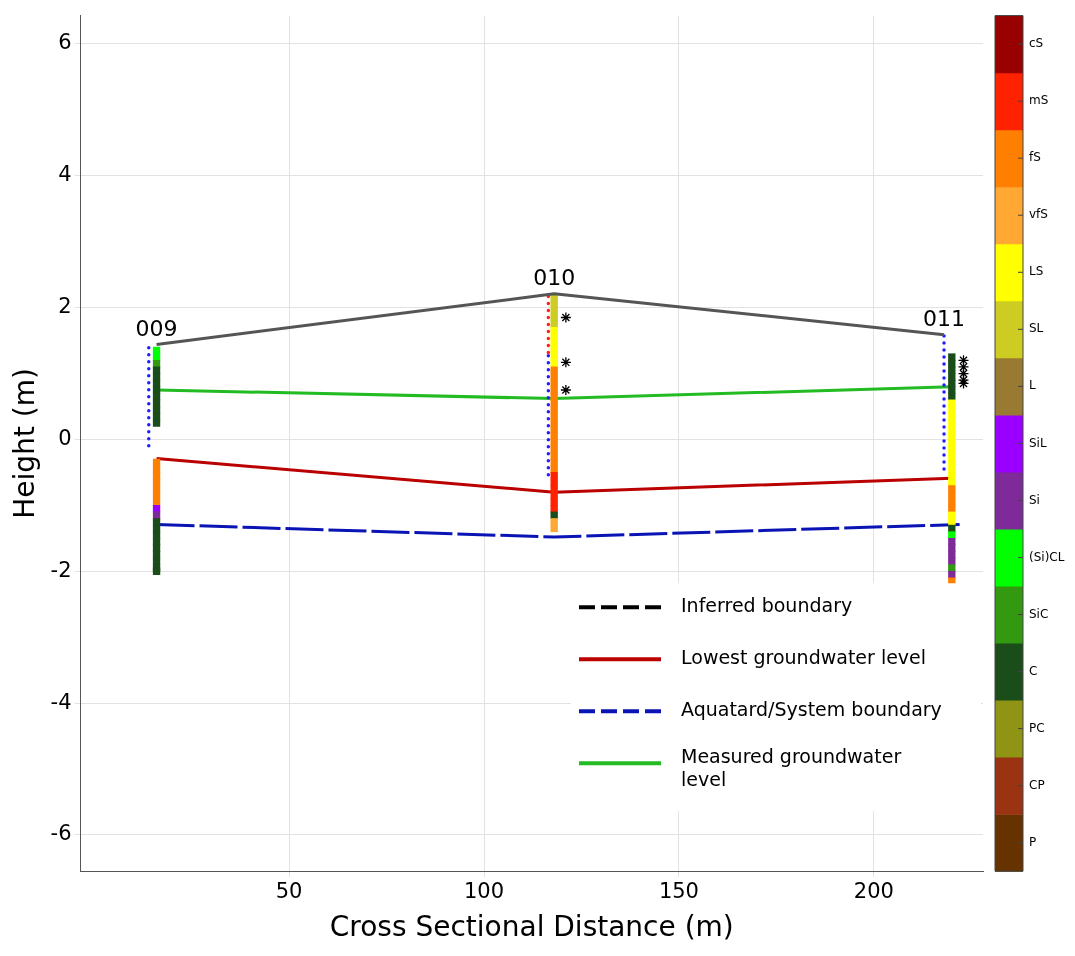  What do you see at coordinates (484, 891) in the screenshot?
I see `x-tick-label: 100` at bounding box center [484, 891].